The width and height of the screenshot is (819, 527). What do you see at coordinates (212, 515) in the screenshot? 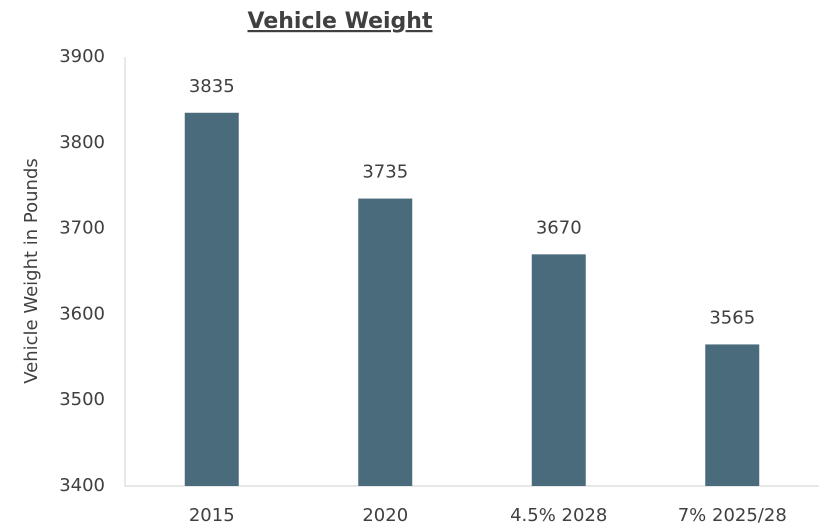
I see `x-tick-label: 2015` at bounding box center [212, 515].